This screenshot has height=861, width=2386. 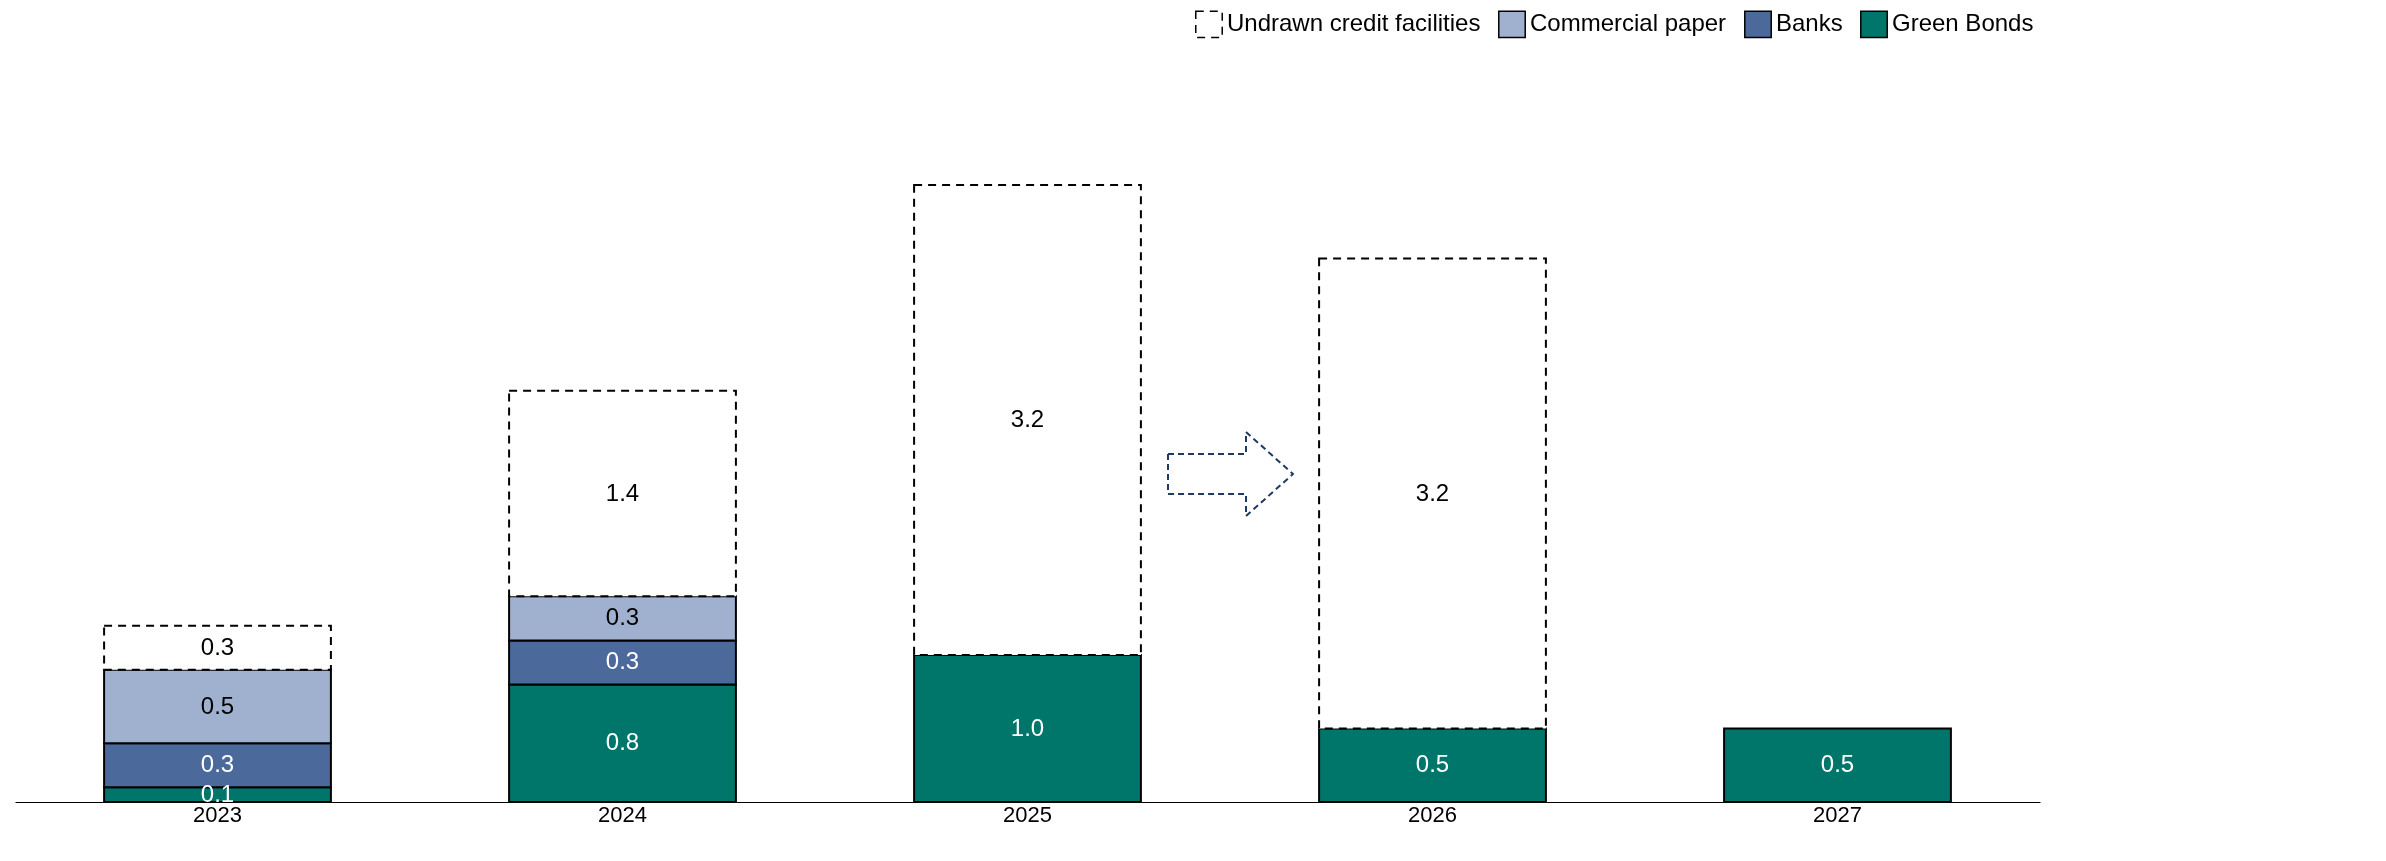 I want to click on legend-label: Commercial paper, so click(x=1628, y=23).